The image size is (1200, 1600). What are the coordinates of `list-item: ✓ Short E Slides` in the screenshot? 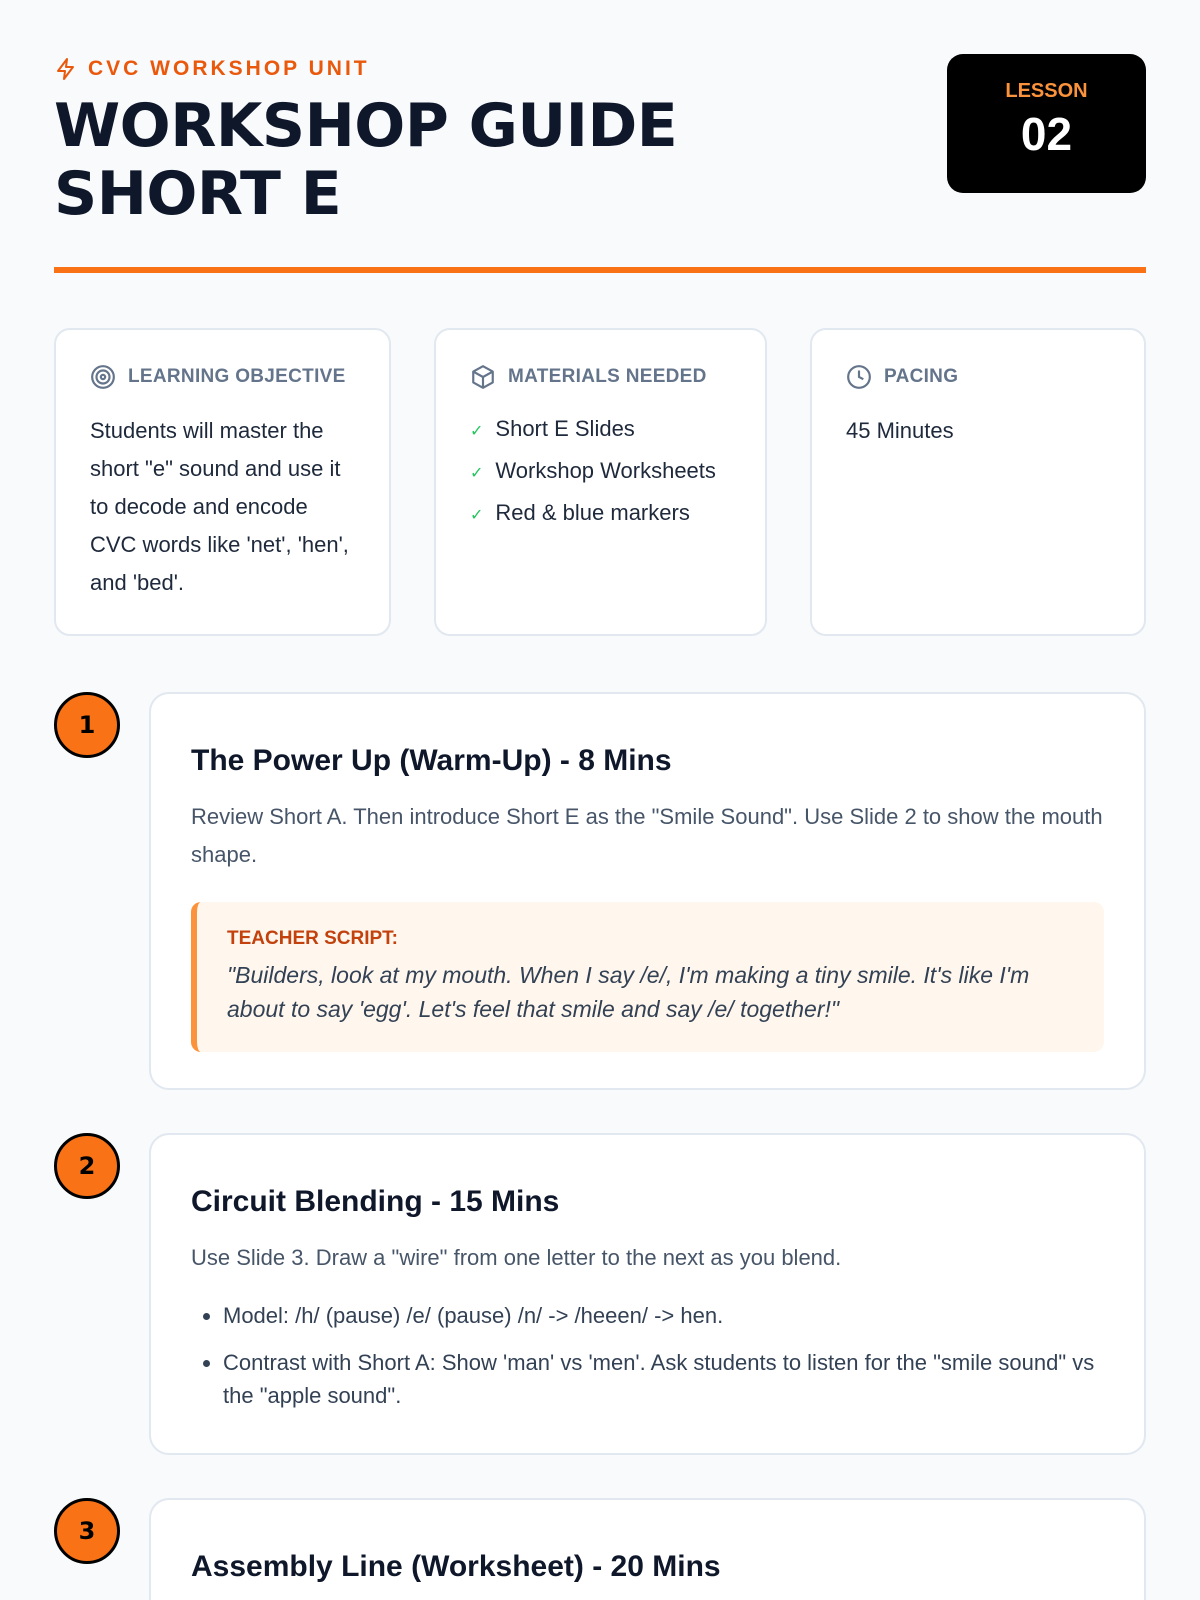 It's located at (600, 430).